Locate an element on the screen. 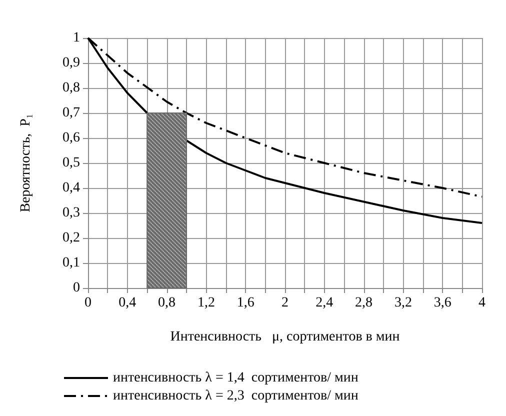 The image size is (506, 416). x-tick-label: 2,4 is located at coordinates (325, 303).